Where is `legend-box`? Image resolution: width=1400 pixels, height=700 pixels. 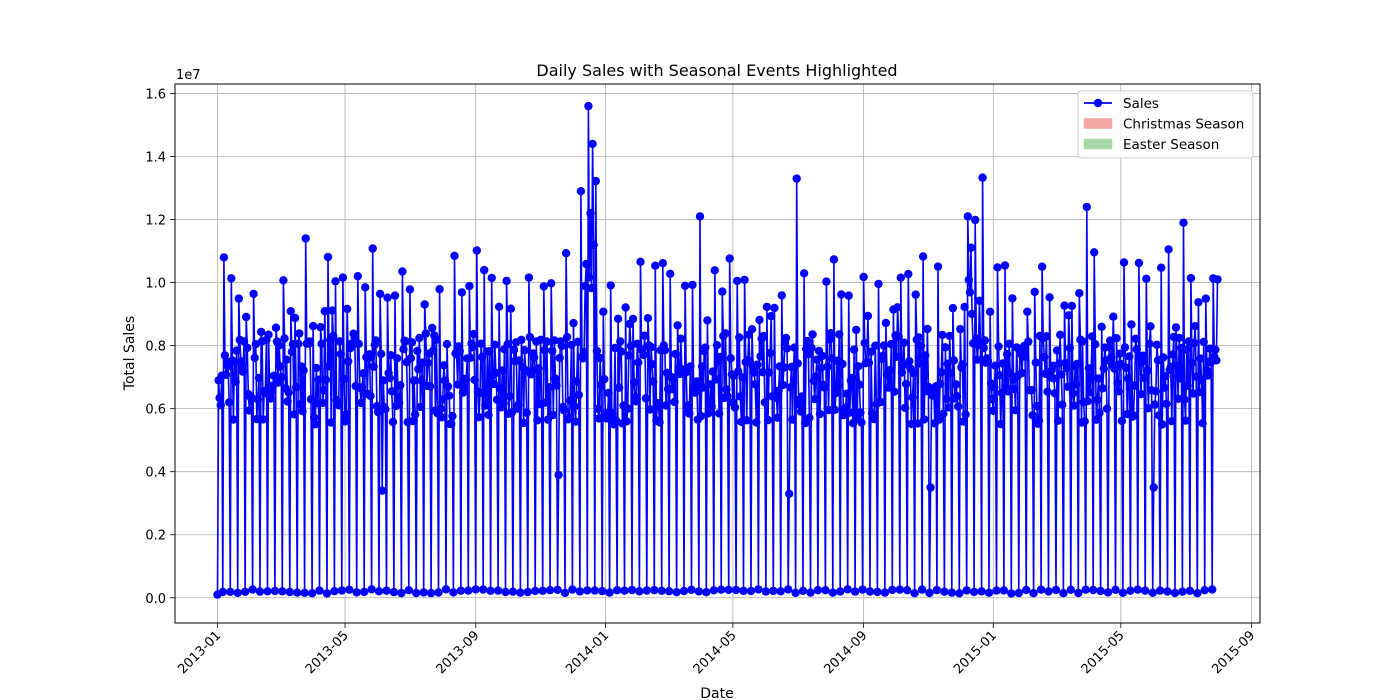 legend-box is located at coordinates (1165, 124).